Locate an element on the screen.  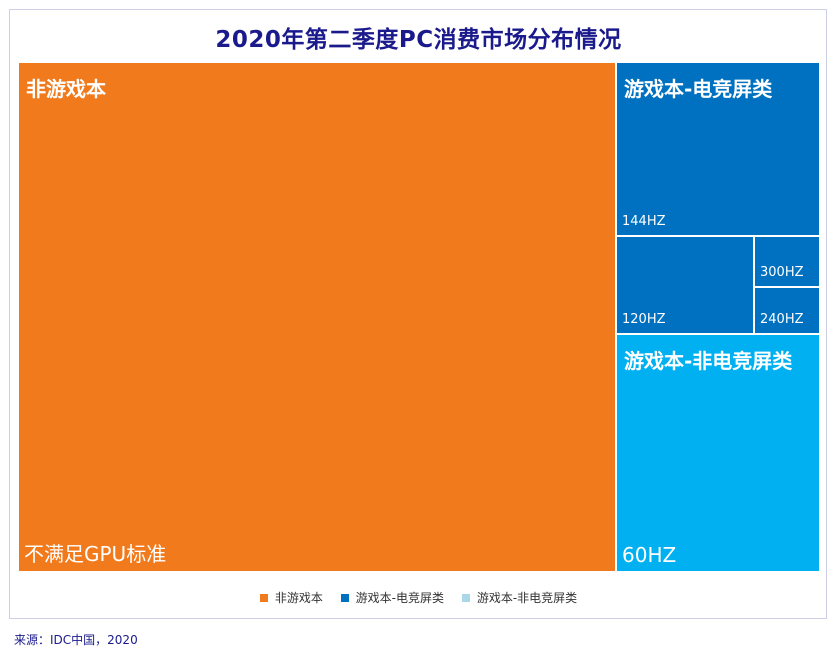
tile-label: 300HZ is located at coordinates (782, 272).